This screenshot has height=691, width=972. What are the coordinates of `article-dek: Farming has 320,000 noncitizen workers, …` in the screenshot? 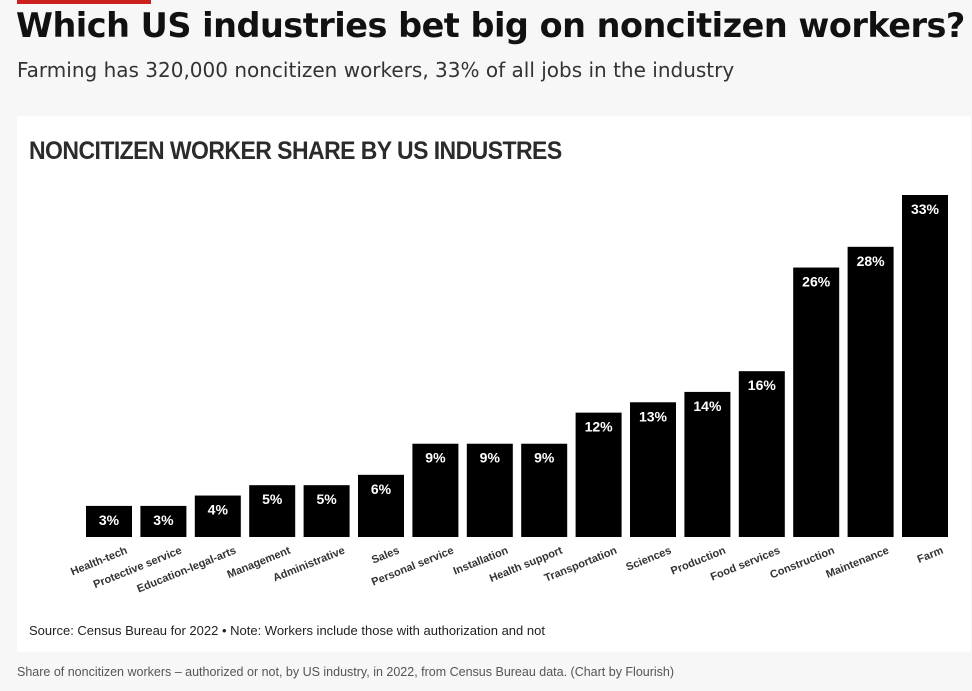 It's located at (376, 70).